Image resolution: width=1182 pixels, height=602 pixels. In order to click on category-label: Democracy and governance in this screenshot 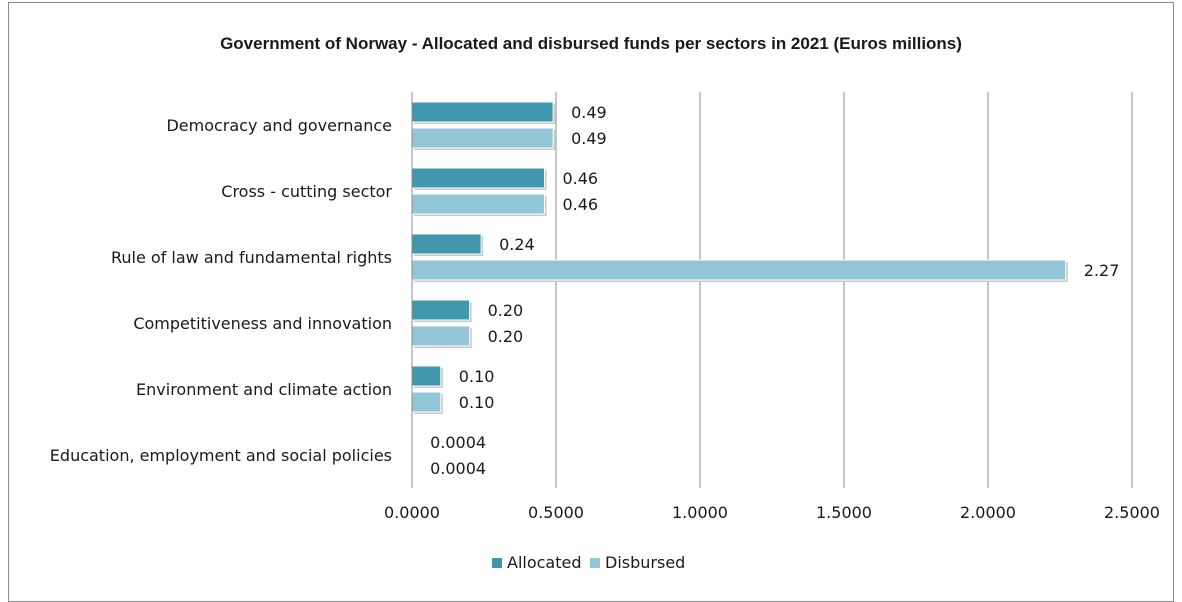, I will do `click(279, 125)`.